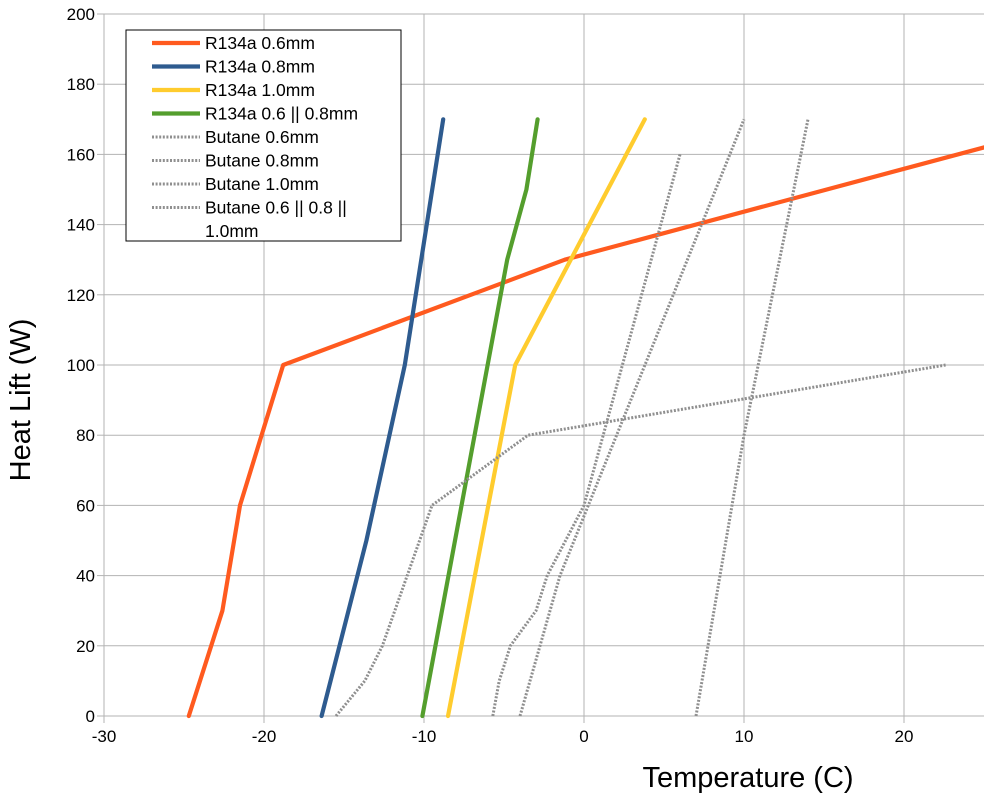 This screenshot has width=984, height=799. What do you see at coordinates (752, 418) in the screenshot?
I see `series-line-butane-0-6-0-8-1-0mm` at bounding box center [752, 418].